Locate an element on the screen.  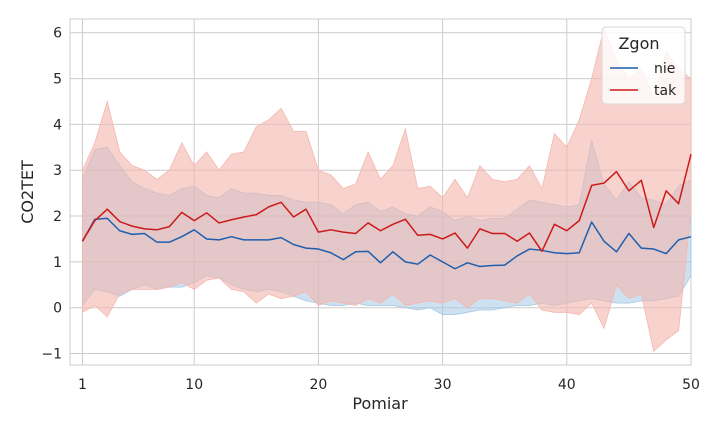
y-tick-label: 3 is located at coordinates (57, 171).